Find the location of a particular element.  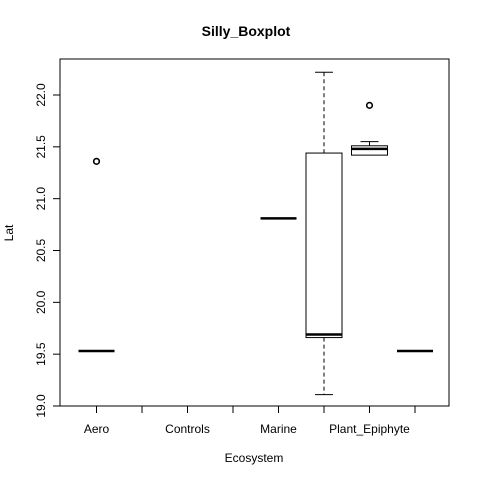

y-tick-label: 20.0 is located at coordinates (41, 302).